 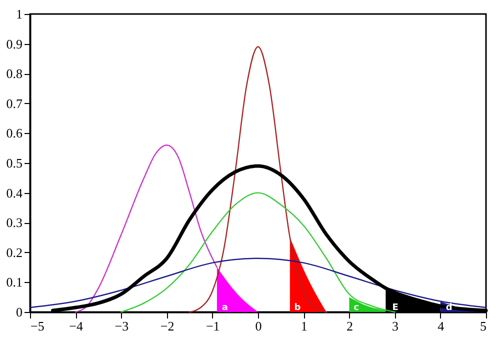 What do you see at coordinates (14, 103) in the screenshot?
I see `y-tick-label: 0.7` at bounding box center [14, 103].